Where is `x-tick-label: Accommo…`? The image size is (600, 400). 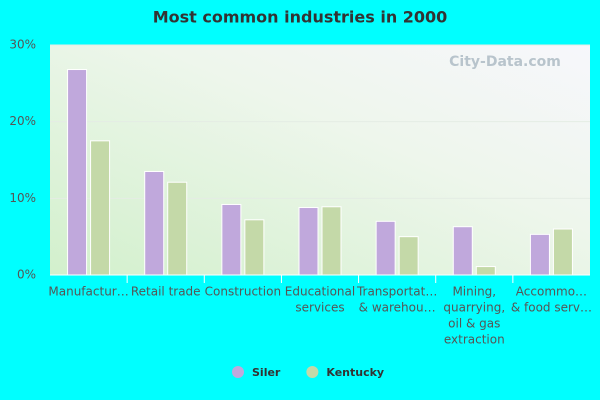
x-tick-label: Accommo… is located at coordinates (551, 292).